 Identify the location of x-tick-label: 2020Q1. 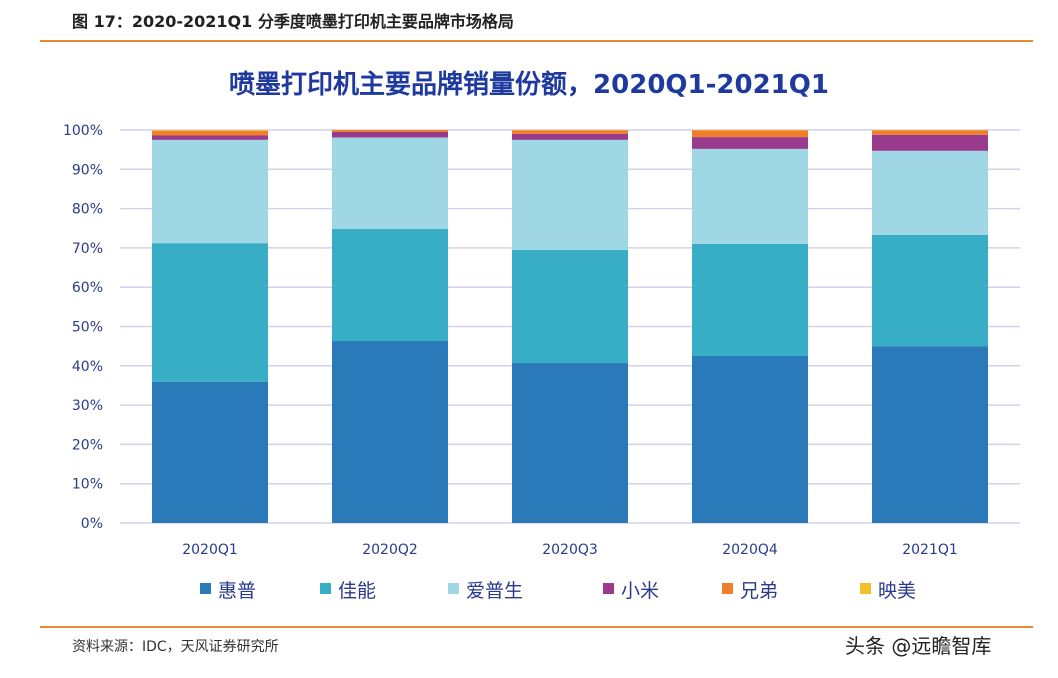
(210, 550).